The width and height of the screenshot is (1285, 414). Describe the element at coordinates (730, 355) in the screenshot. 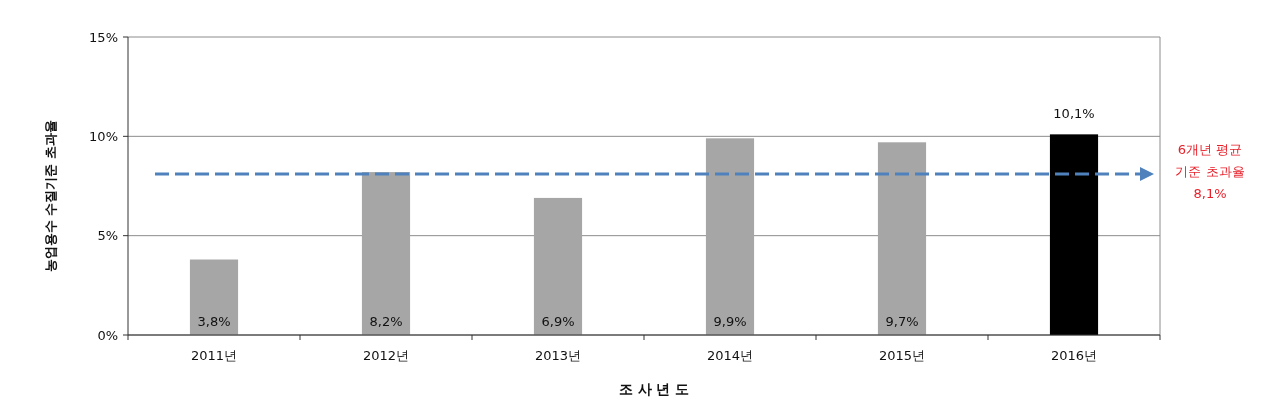

I see `x-tick-label: 2014년` at that location.